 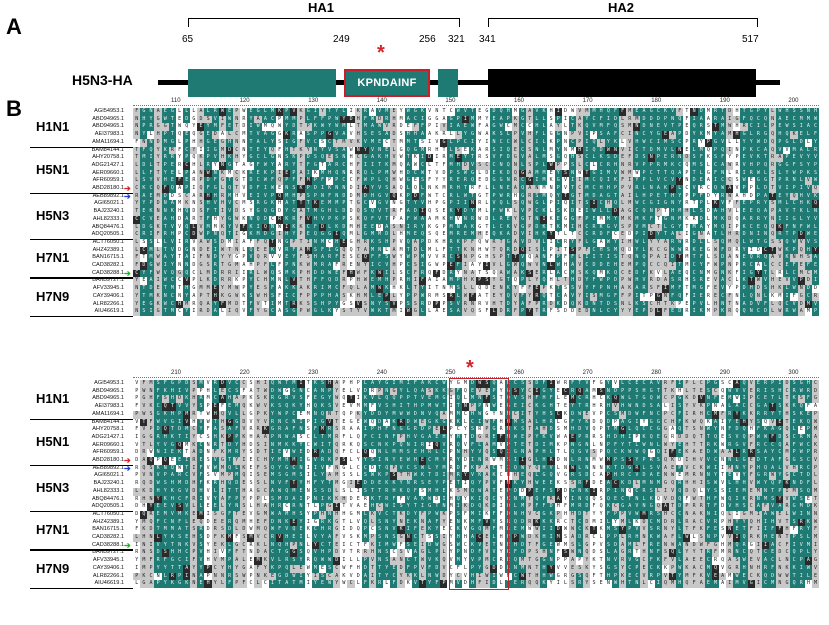 I want to click on ha1-bracket, so click(x=324, y=22).